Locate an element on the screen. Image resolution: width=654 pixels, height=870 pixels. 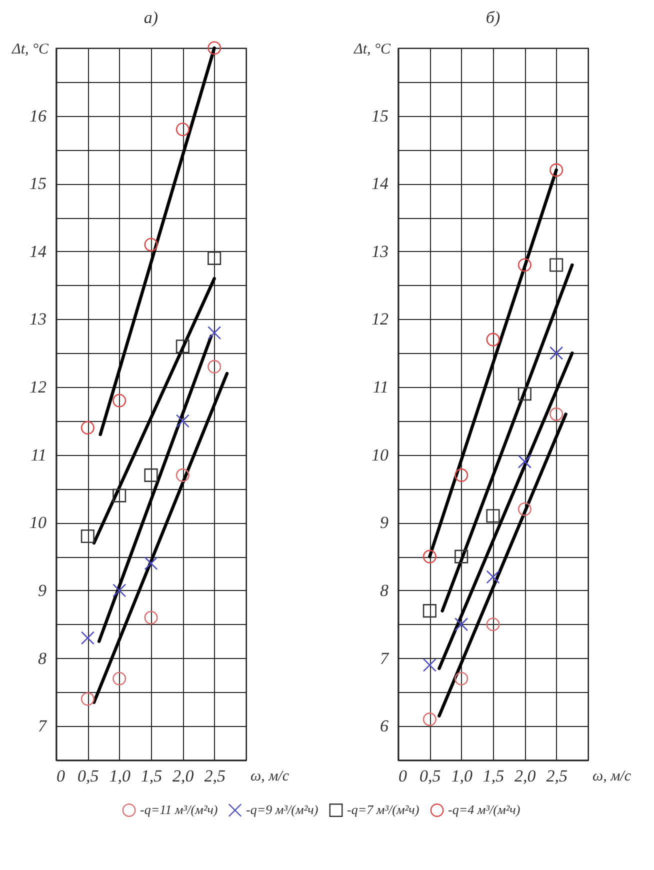
legend-label: -q=4 м³/(м²ч) is located at coordinates (484, 810).